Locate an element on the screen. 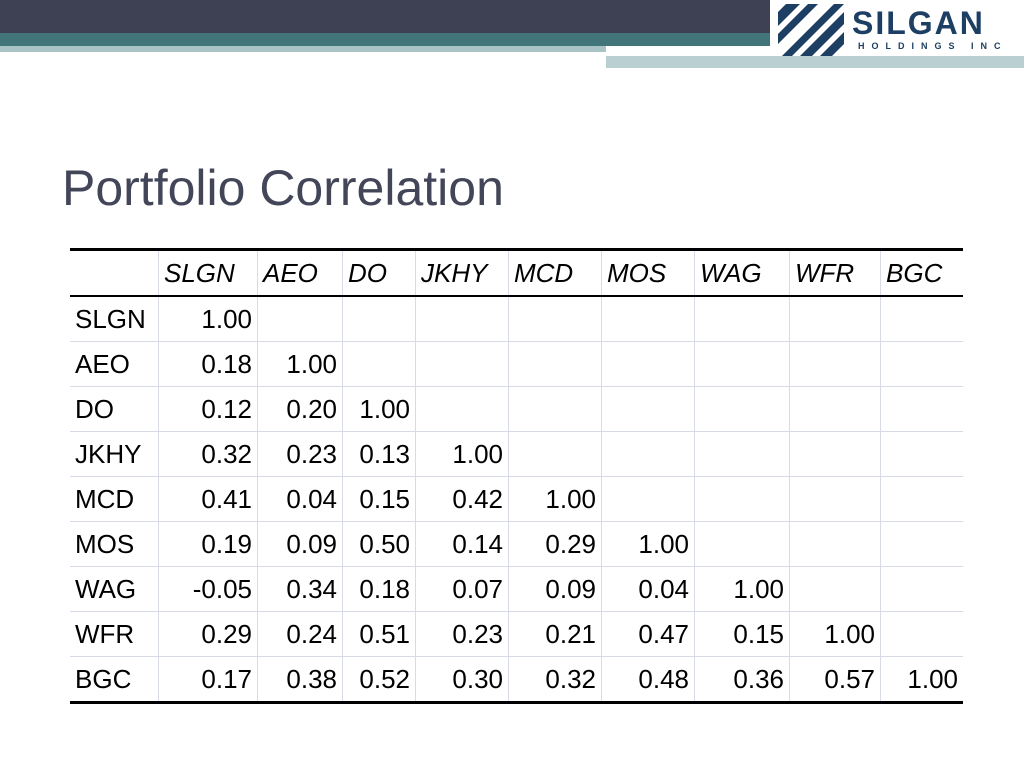 This screenshot has width=1024, height=768. header-band-light is located at coordinates (303, 49).